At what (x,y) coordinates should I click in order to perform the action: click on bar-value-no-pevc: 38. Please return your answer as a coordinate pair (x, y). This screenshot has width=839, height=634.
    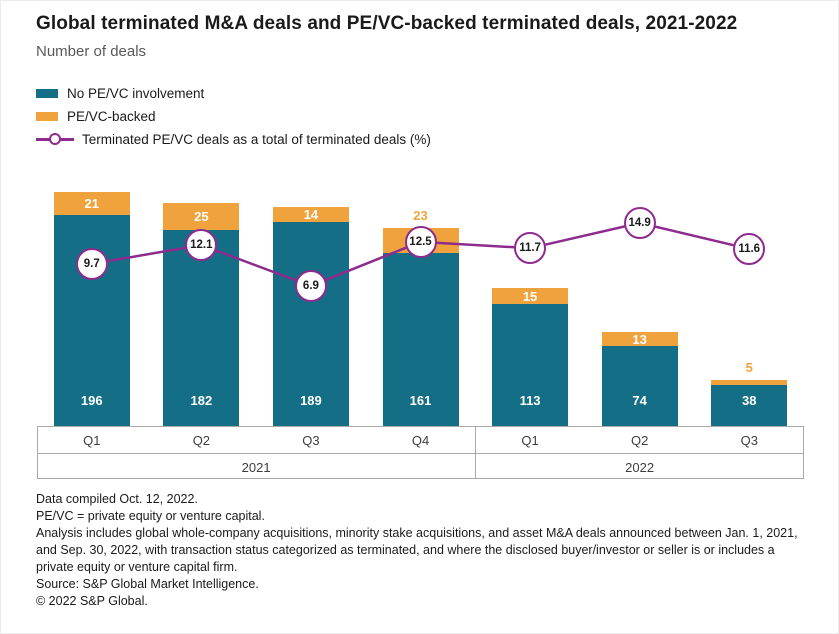
    Looking at the image, I should click on (749, 400).